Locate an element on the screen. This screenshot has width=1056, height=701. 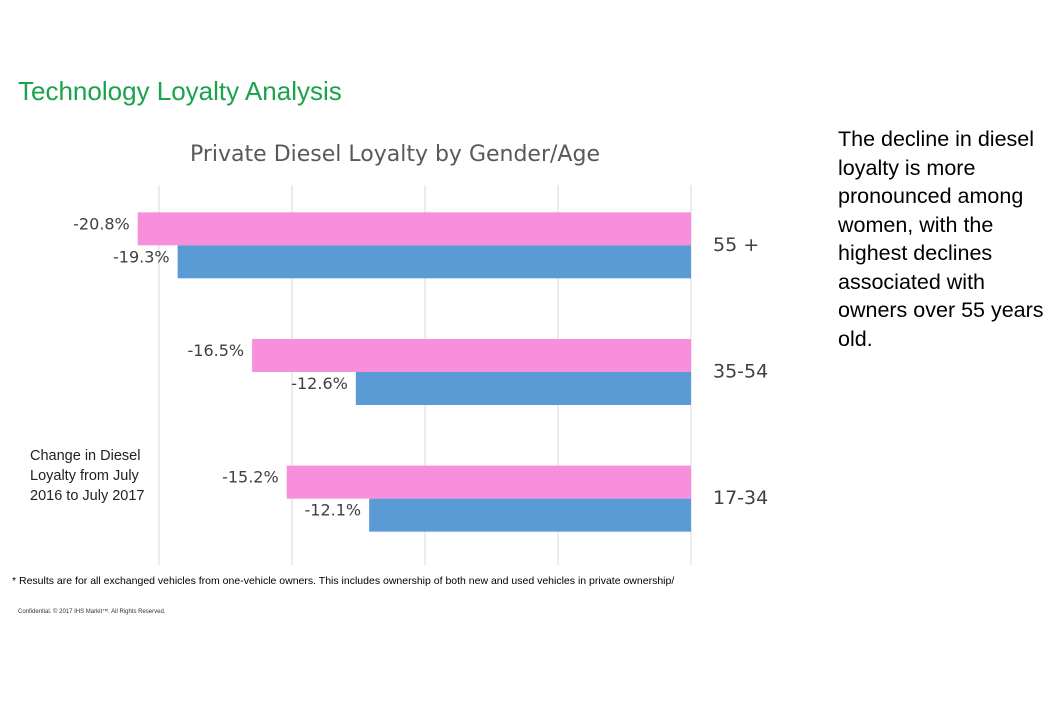
page-title: Technology Loyalty Analysis is located at coordinates (180, 91).